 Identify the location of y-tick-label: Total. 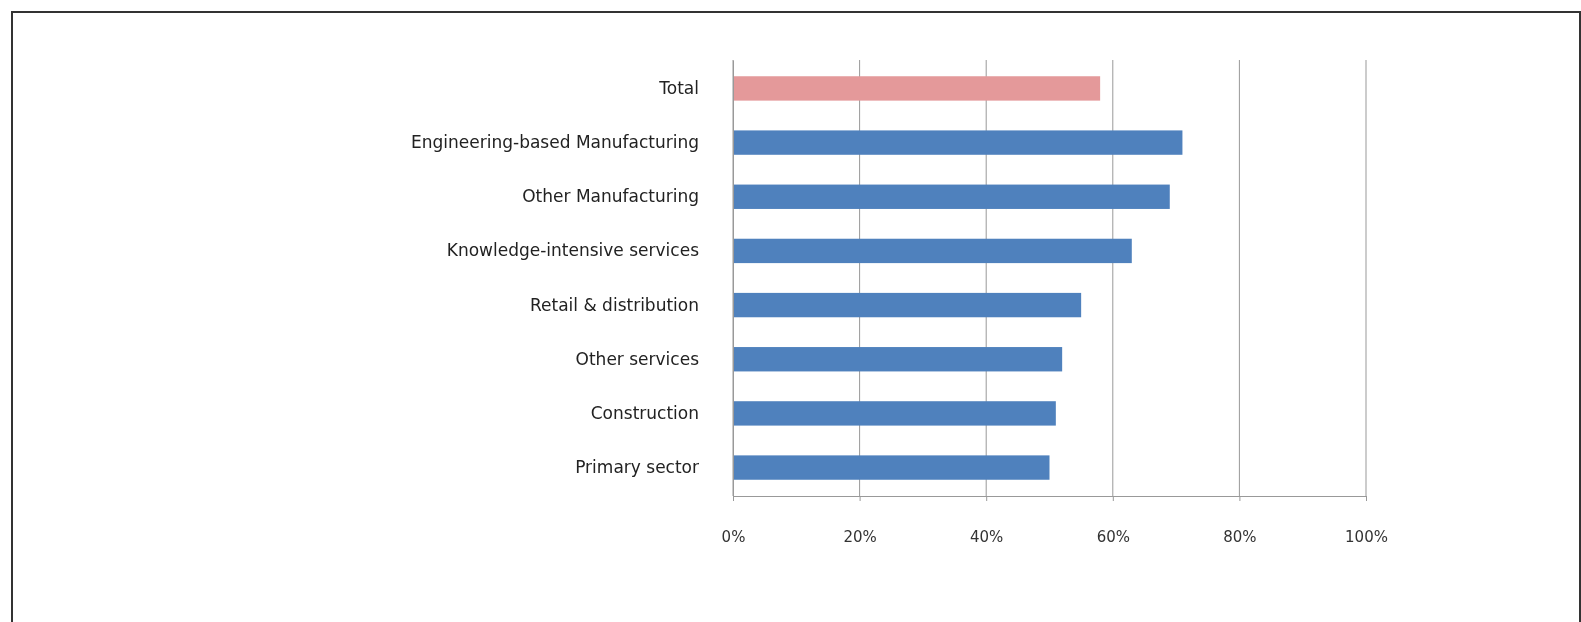
(678, 87).